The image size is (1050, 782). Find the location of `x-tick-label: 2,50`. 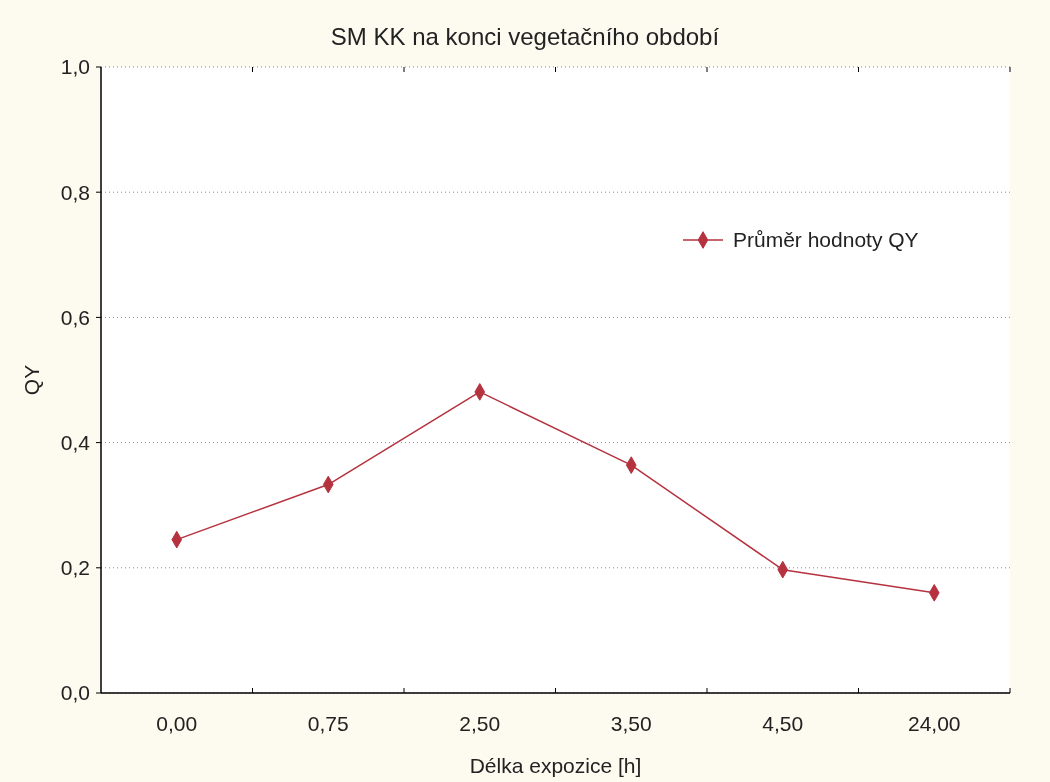

x-tick-label: 2,50 is located at coordinates (480, 723).